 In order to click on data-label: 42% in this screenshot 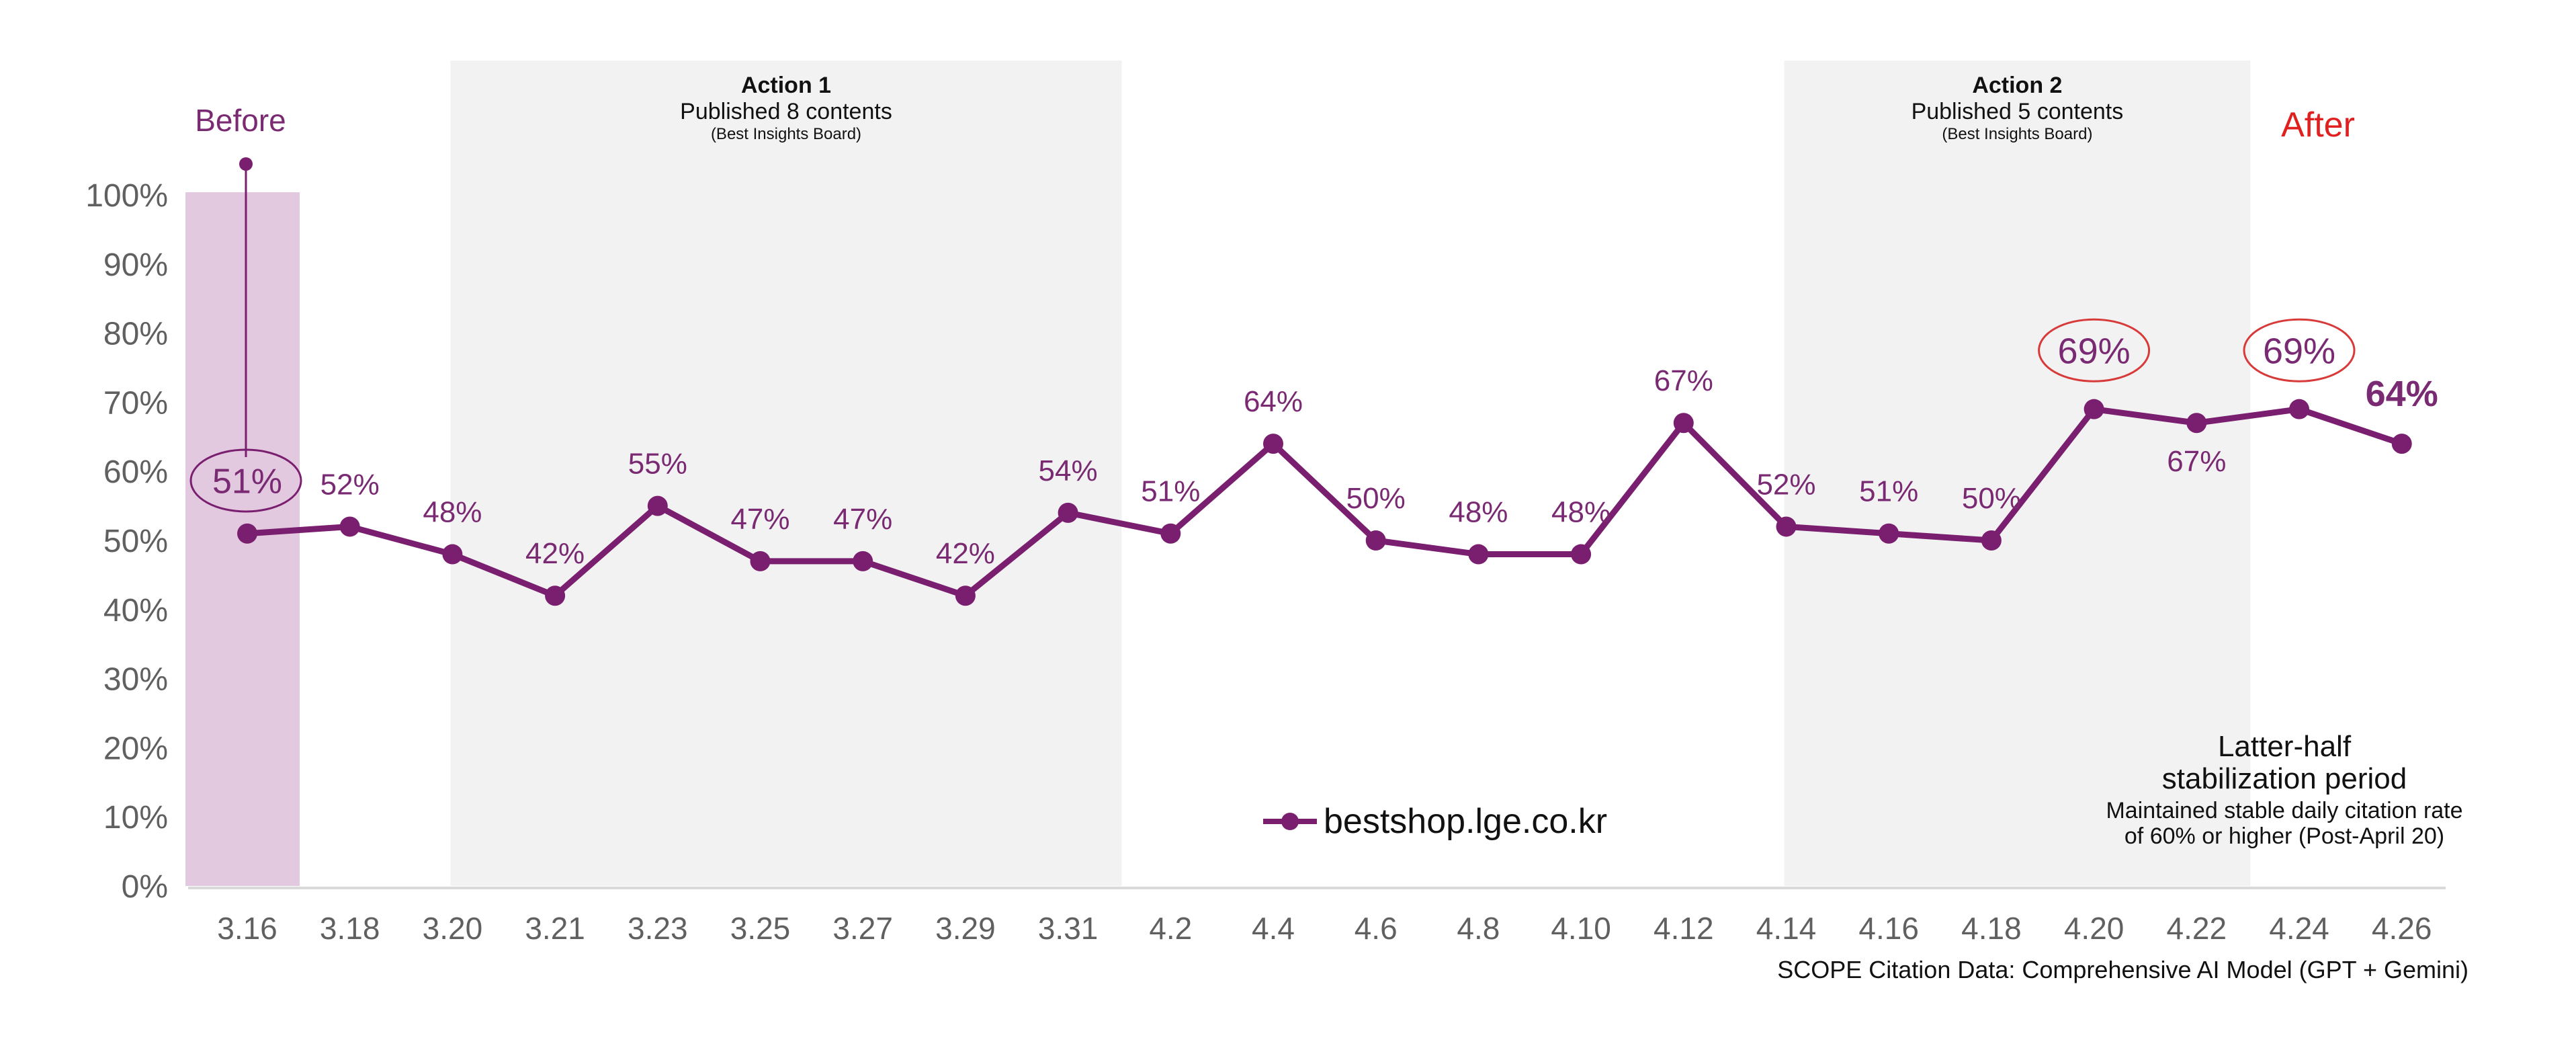, I will do `click(965, 553)`.